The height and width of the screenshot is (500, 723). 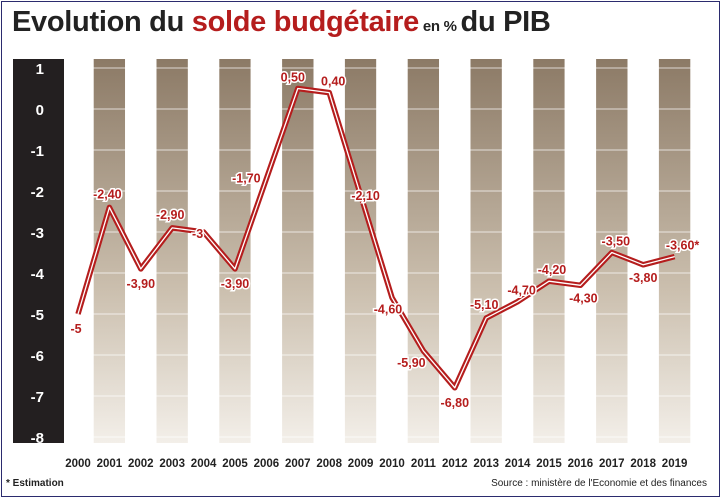 I want to click on stripe-2010, so click(x=392, y=251).